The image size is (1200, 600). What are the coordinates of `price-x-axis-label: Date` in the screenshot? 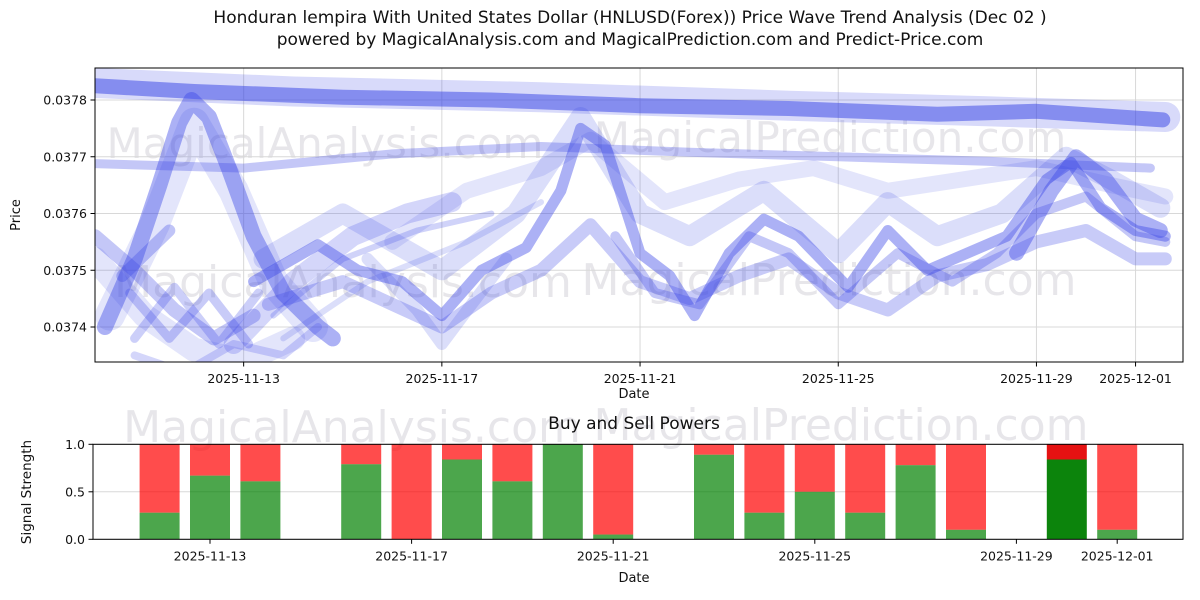 It's located at (633, 394).